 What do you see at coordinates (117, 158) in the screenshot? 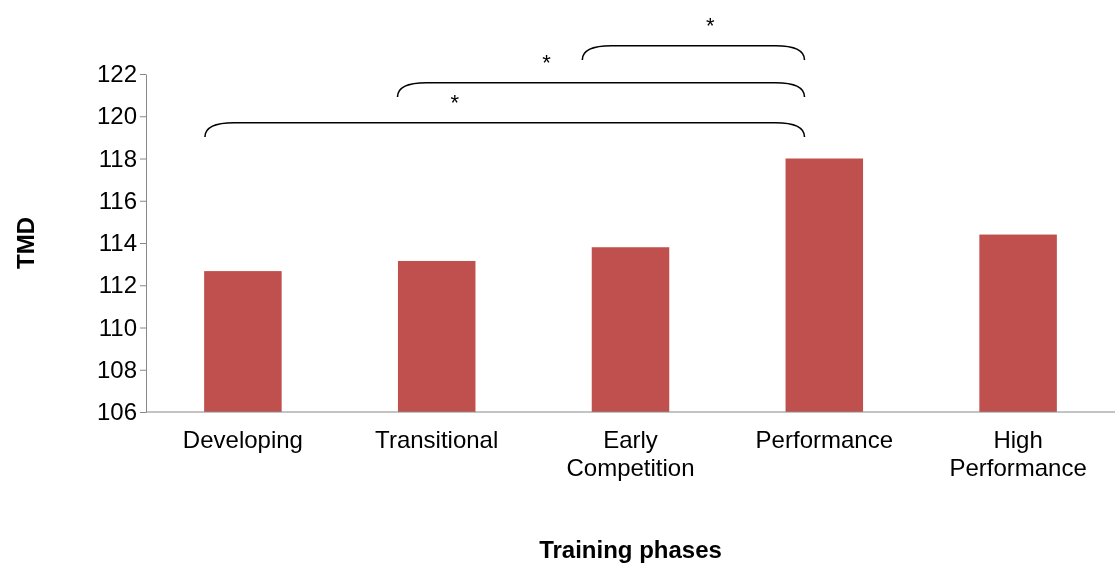
I see `y-tick-label: 118` at bounding box center [117, 158].